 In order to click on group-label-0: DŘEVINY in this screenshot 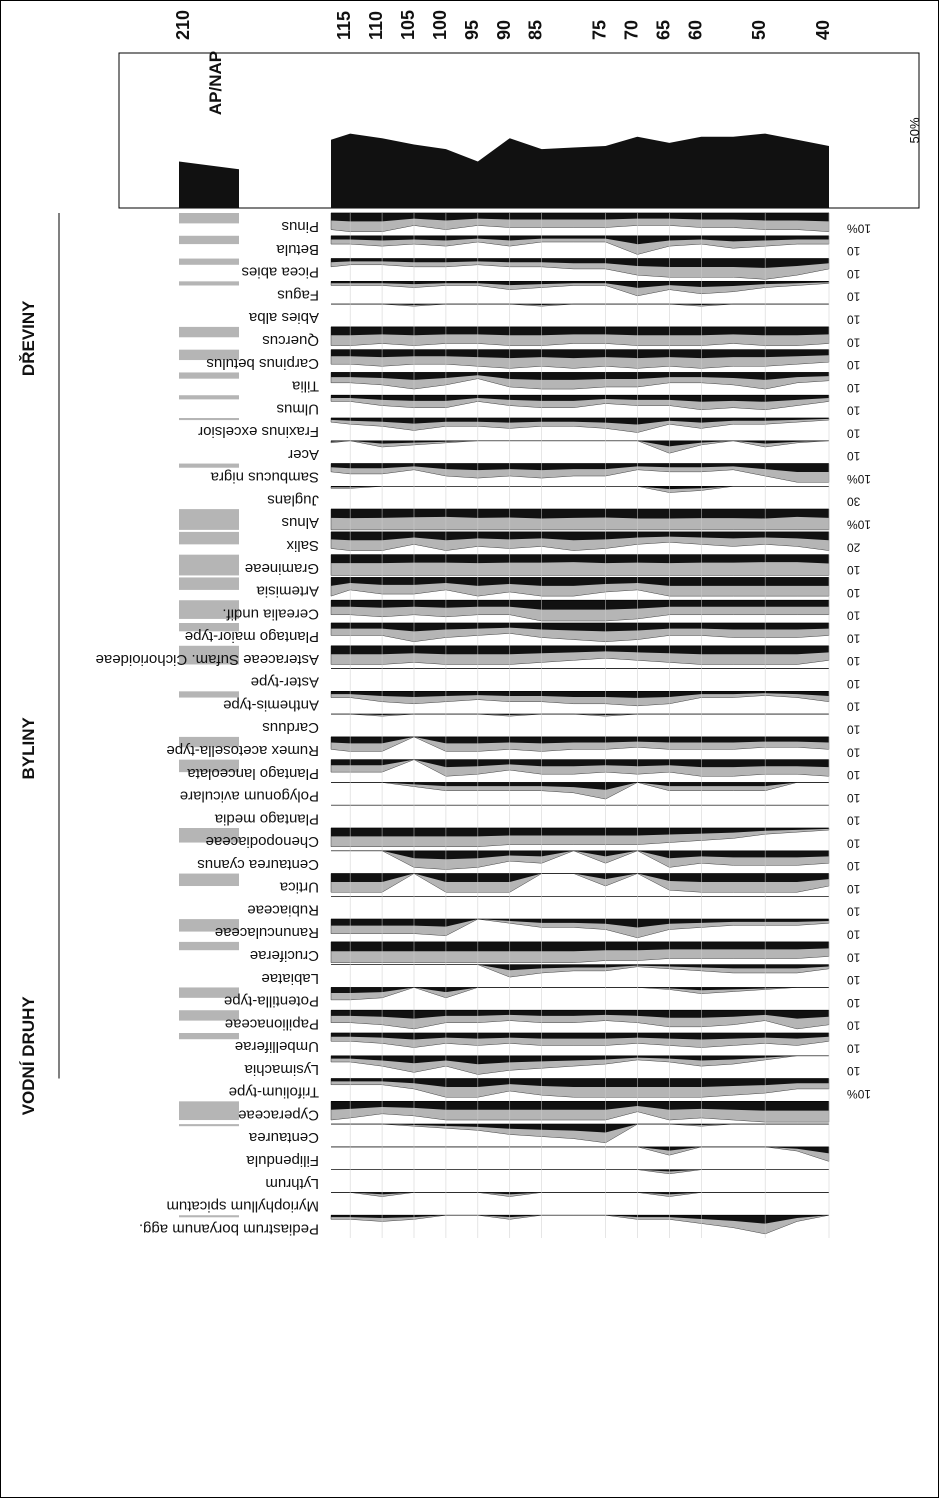, I will do `click(28, 338)`.